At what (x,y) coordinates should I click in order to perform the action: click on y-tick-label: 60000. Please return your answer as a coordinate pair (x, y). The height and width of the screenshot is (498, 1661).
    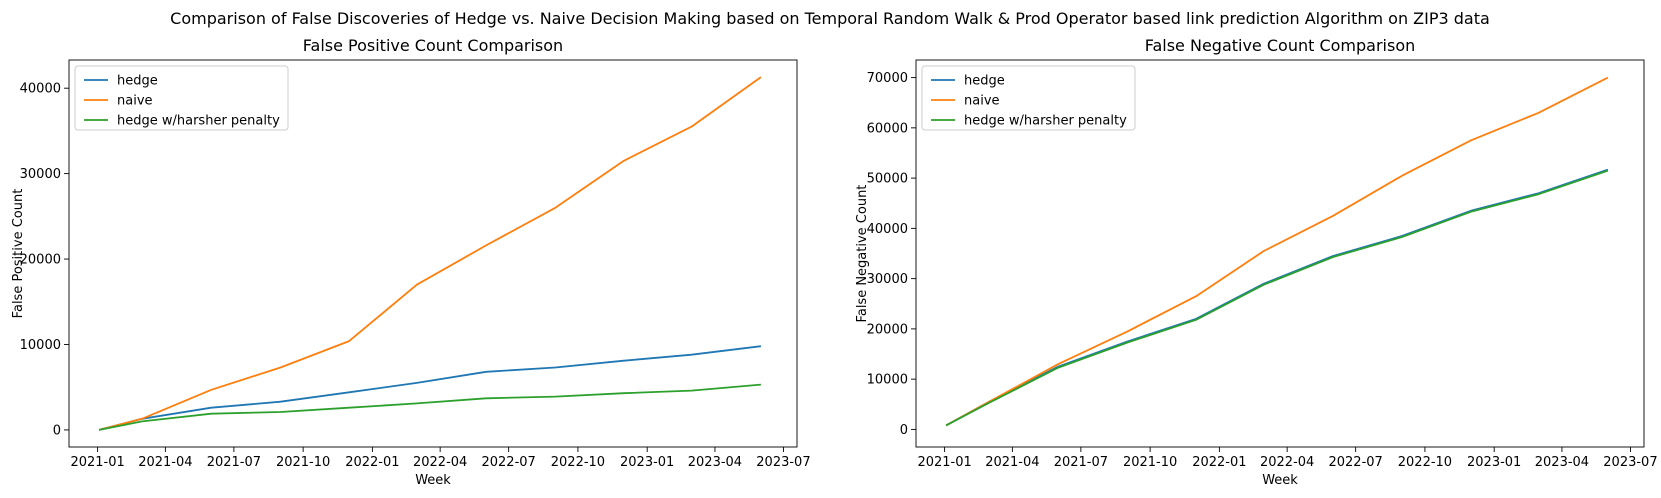
    Looking at the image, I should click on (887, 128).